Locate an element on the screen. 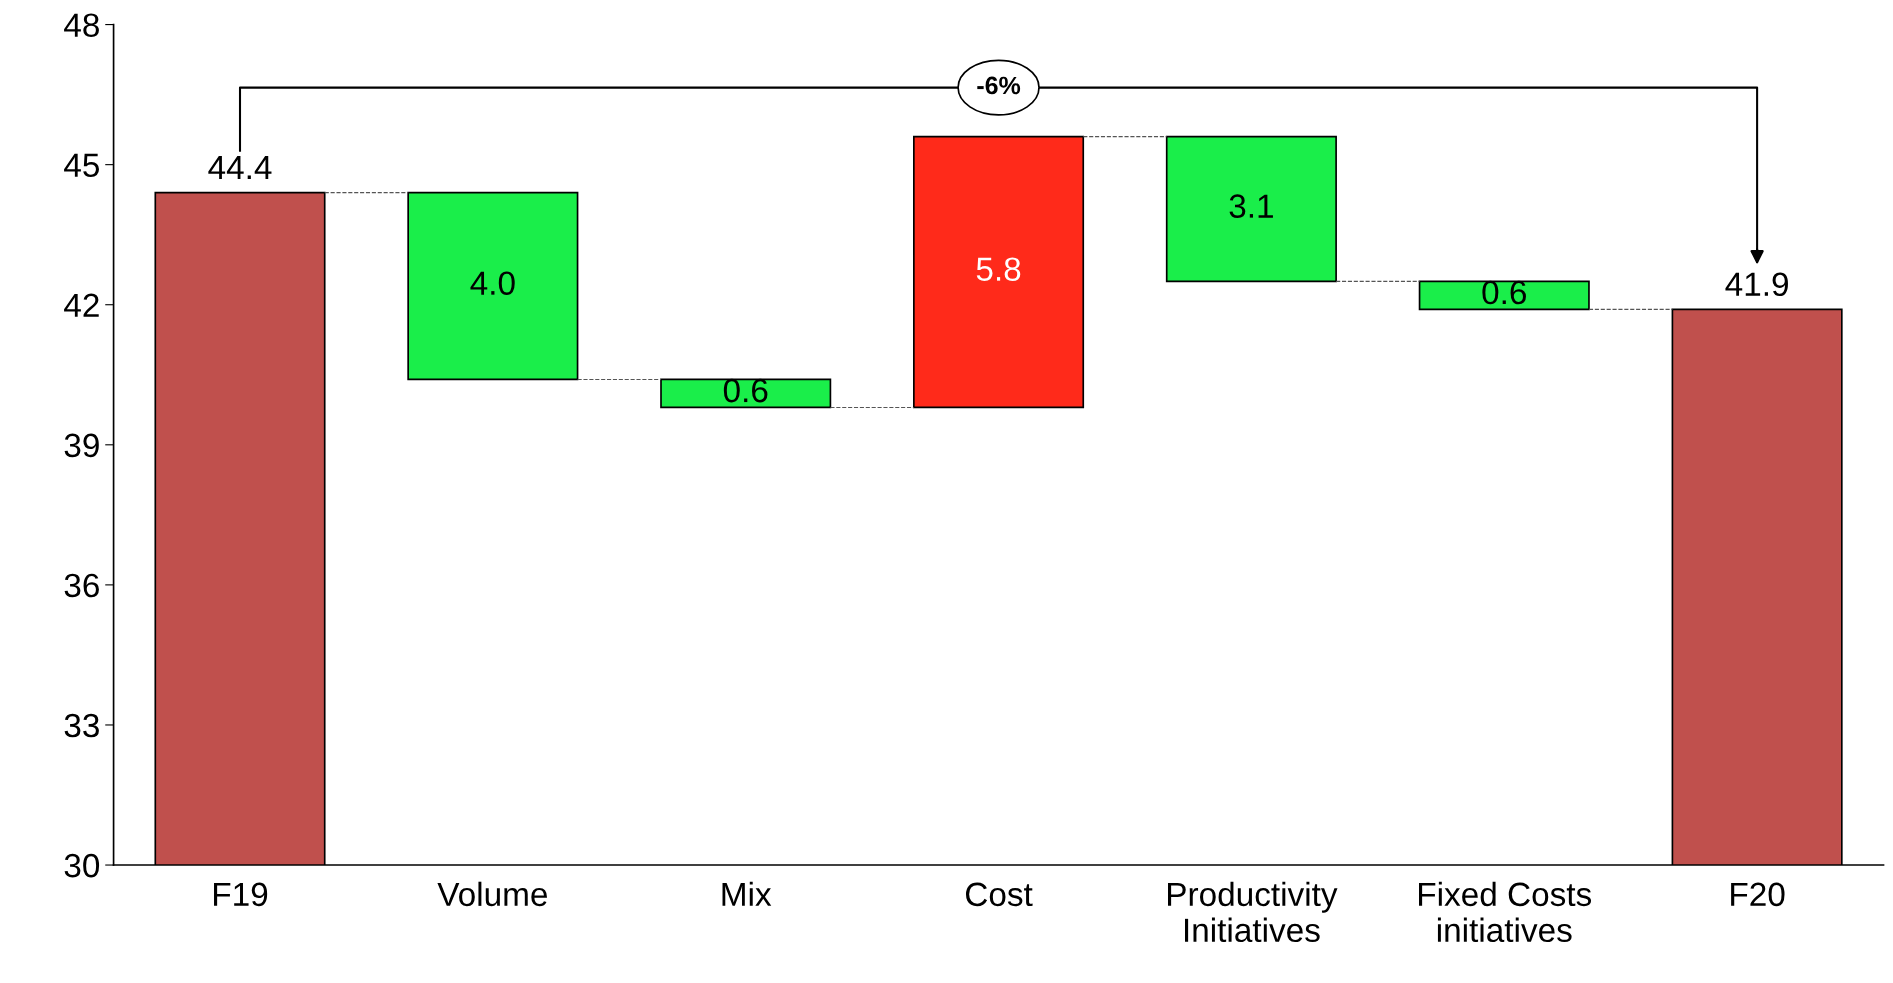 This screenshot has width=1893, height=983. y-tick-label: 39 is located at coordinates (81, 445).